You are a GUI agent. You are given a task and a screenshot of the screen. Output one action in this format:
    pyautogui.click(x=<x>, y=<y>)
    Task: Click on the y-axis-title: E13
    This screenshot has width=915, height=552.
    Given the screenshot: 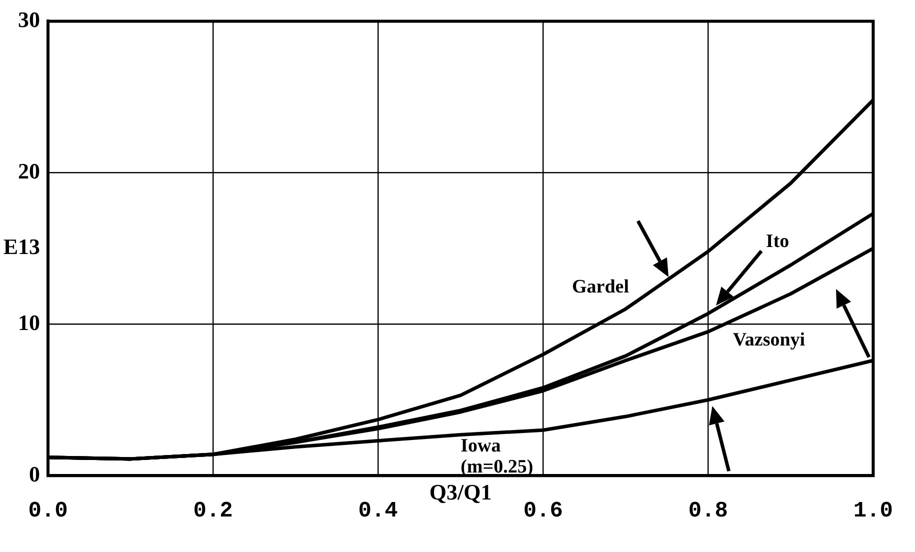 What is the action you would take?
    pyautogui.click(x=21, y=247)
    